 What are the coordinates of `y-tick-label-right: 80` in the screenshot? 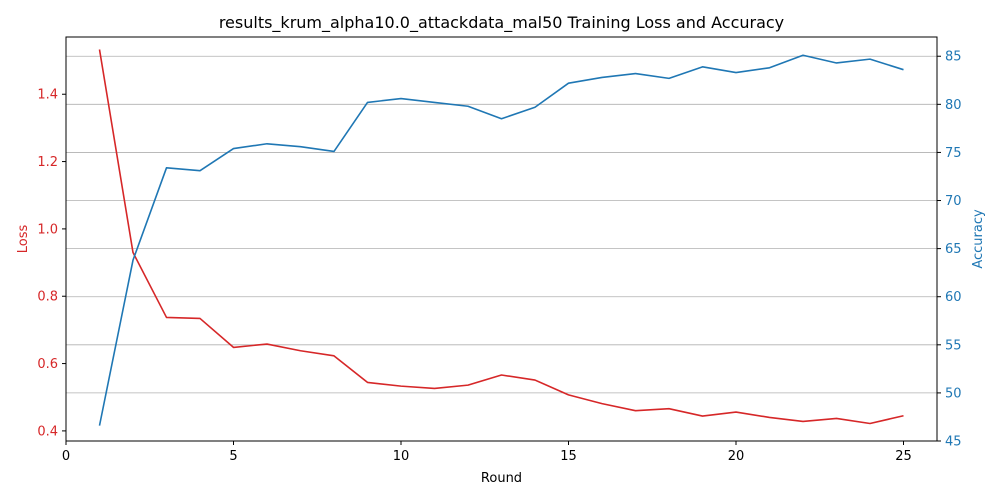 It's located at (953, 105).